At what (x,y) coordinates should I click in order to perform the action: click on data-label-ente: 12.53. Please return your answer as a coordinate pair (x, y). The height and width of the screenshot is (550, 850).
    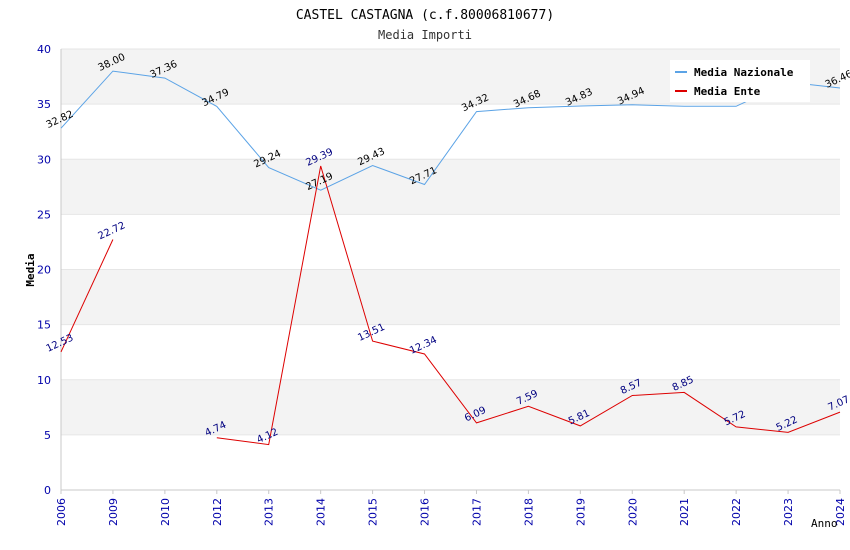
    Looking at the image, I should click on (60, 344).